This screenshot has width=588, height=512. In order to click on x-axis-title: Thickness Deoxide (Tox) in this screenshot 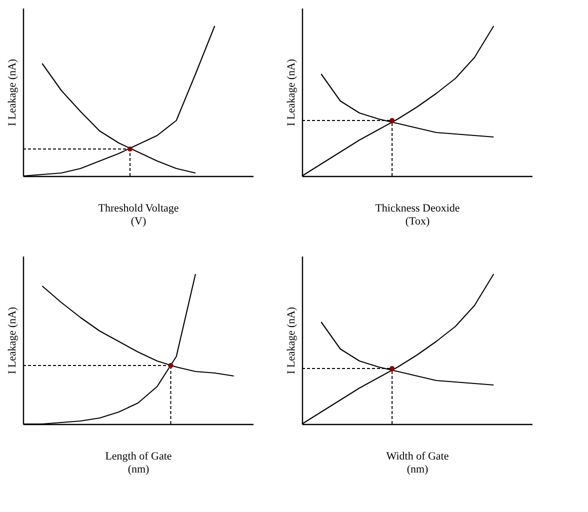, I will do `click(417, 215)`.